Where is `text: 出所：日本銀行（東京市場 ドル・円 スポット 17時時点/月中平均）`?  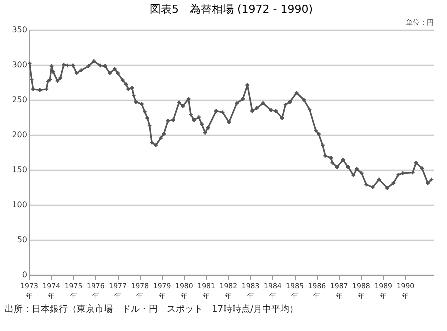 text: 出所：日本銀行（東京市場 ドル・円 スポット 17時時点/月中平均） is located at coordinates (151, 309).